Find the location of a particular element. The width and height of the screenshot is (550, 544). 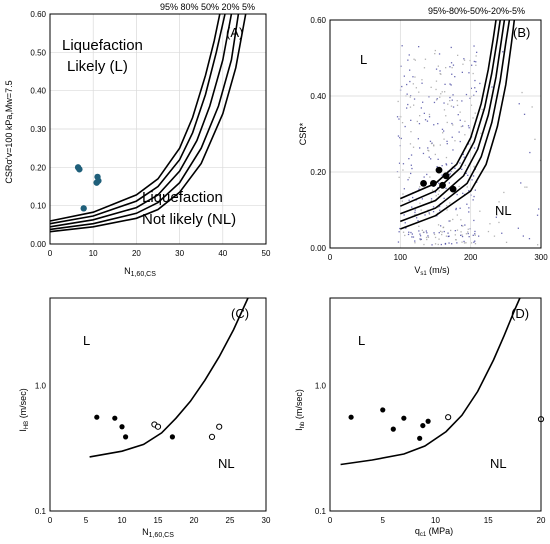

x-tick-label: 0 is located at coordinates (330, 257).